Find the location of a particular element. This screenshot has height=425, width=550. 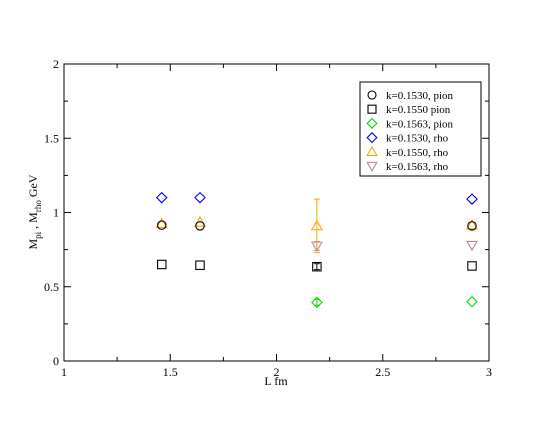

y-axis-title-sub2: rho is located at coordinates (38, 206).